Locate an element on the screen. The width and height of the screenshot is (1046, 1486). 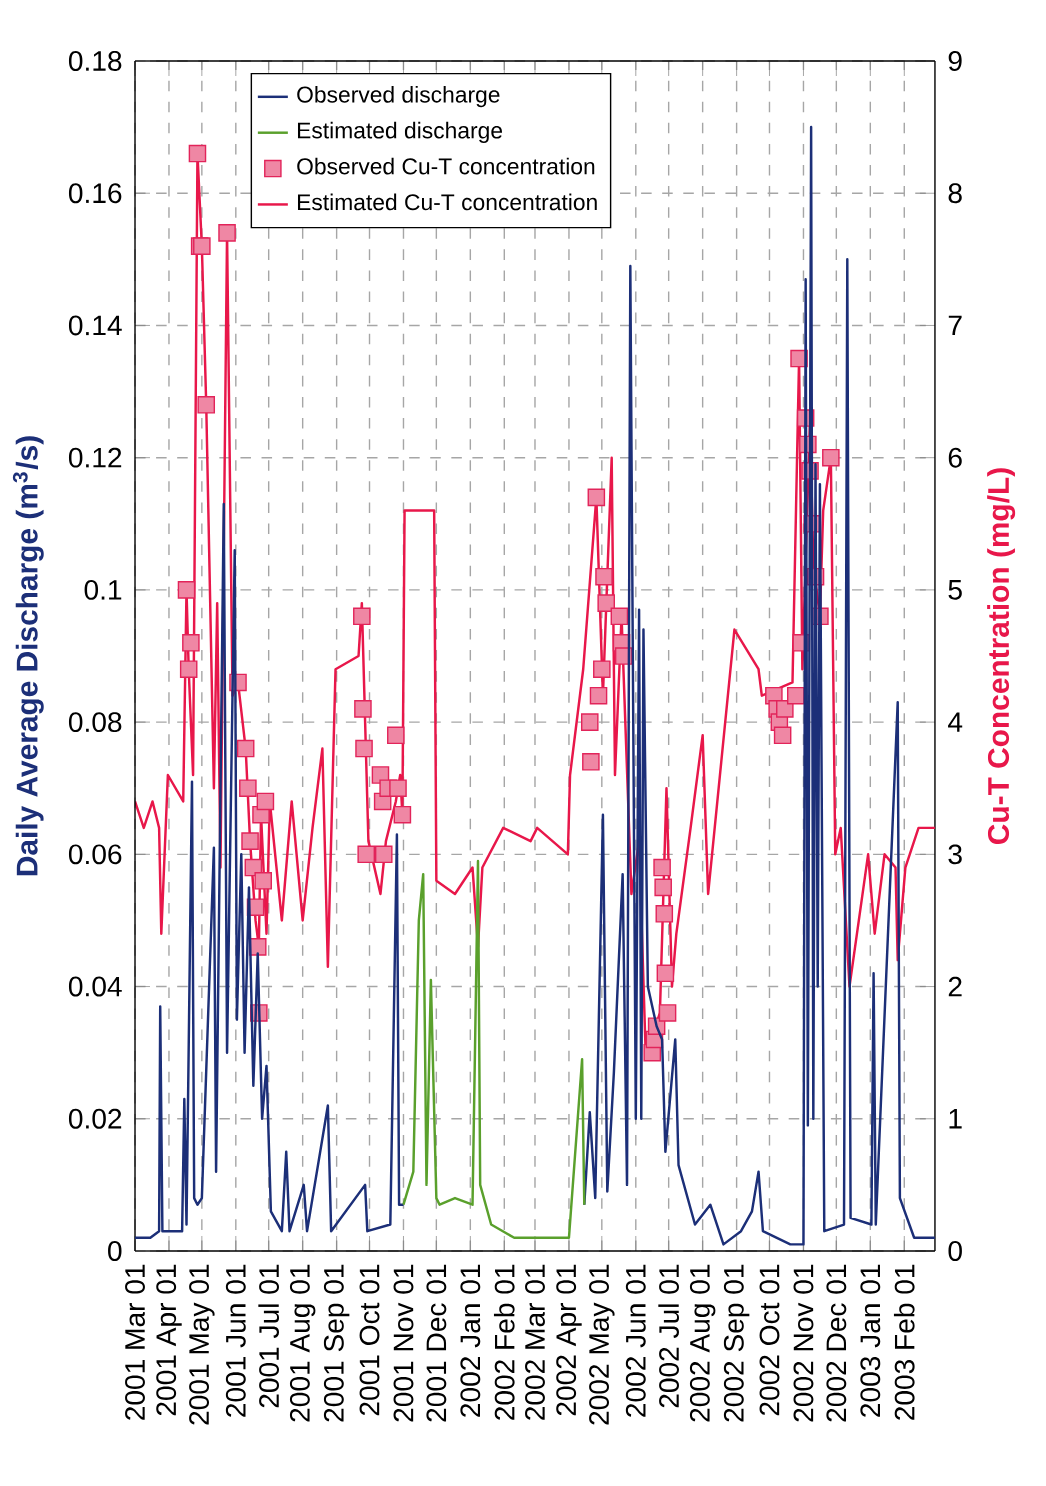
x-tick-label: 2002 Oct 01 is located at coordinates (769, 1340).